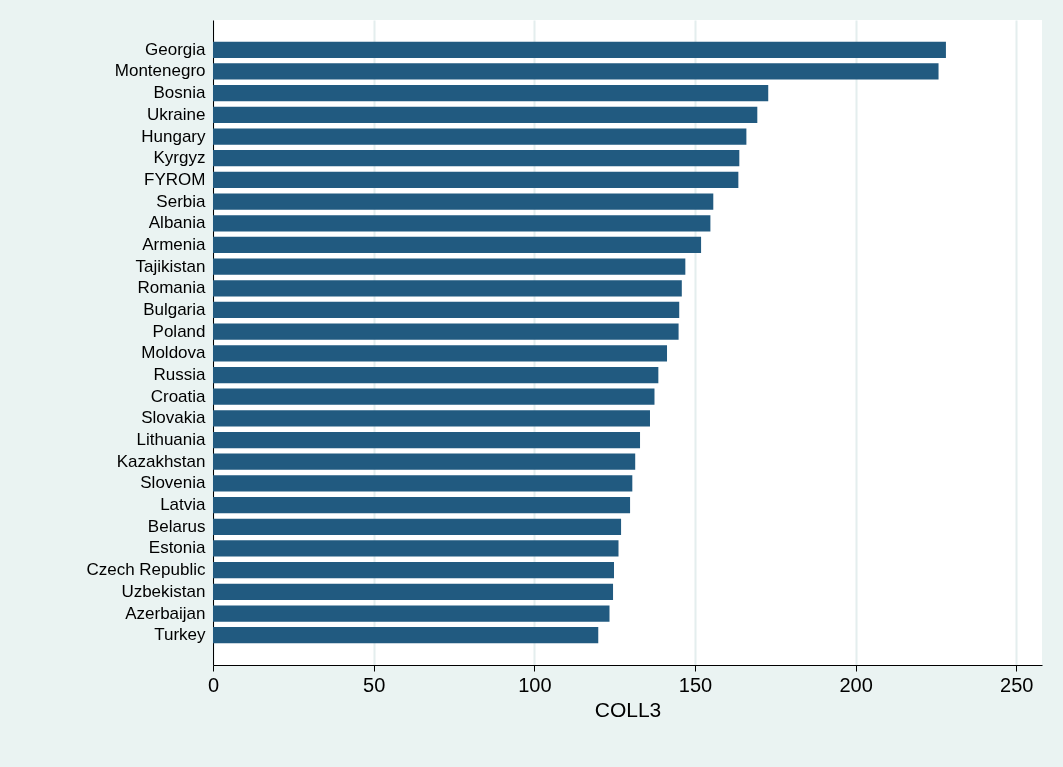 This screenshot has height=767, width=1063. Describe the element at coordinates (180, 375) in the screenshot. I see `y-tick-label: Russia` at that location.